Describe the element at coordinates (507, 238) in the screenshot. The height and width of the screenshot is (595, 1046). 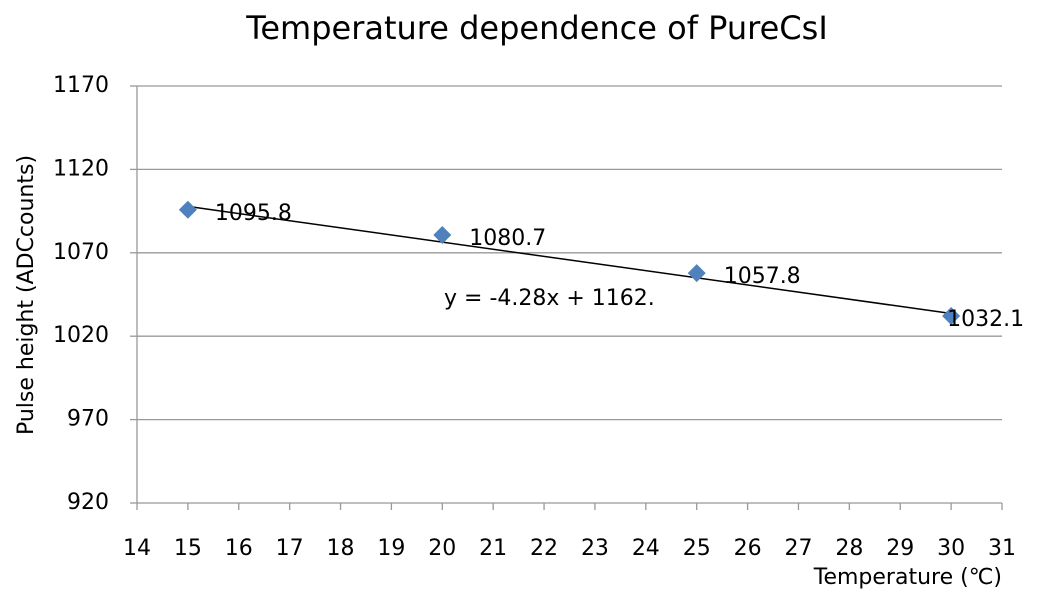
I see `data-label: 1080.7` at that location.